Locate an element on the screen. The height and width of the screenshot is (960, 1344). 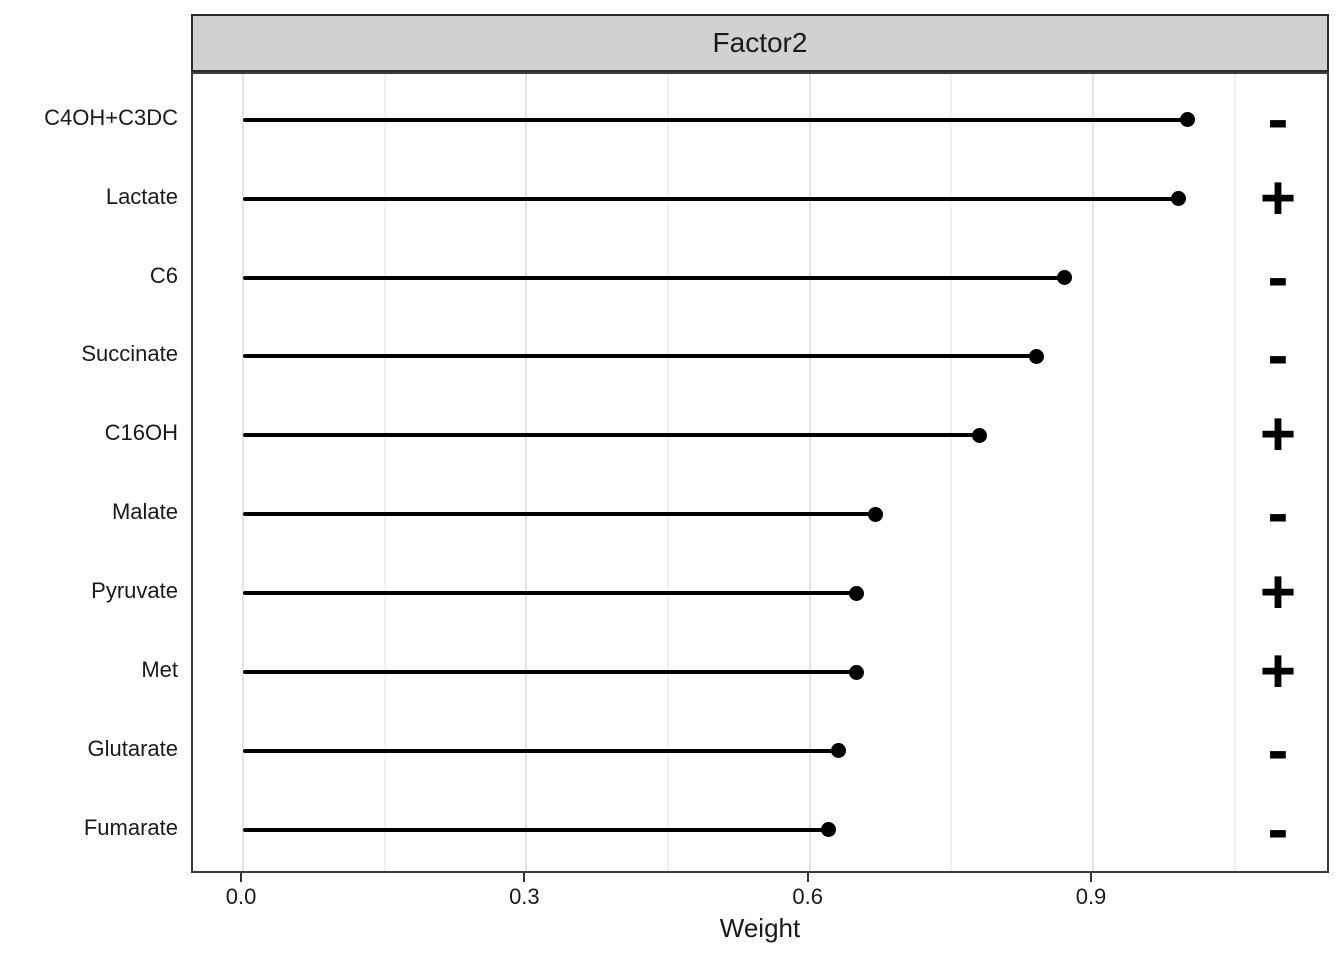
x-tick-label: 0.9 is located at coordinates (1091, 896).